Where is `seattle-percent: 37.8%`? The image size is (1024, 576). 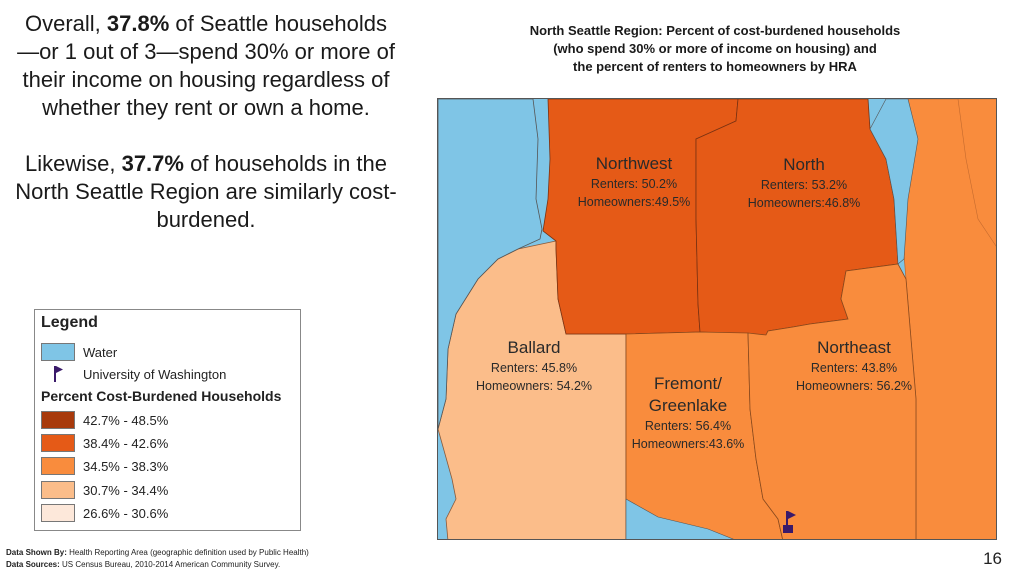
seattle-percent: 37.8% is located at coordinates (138, 23).